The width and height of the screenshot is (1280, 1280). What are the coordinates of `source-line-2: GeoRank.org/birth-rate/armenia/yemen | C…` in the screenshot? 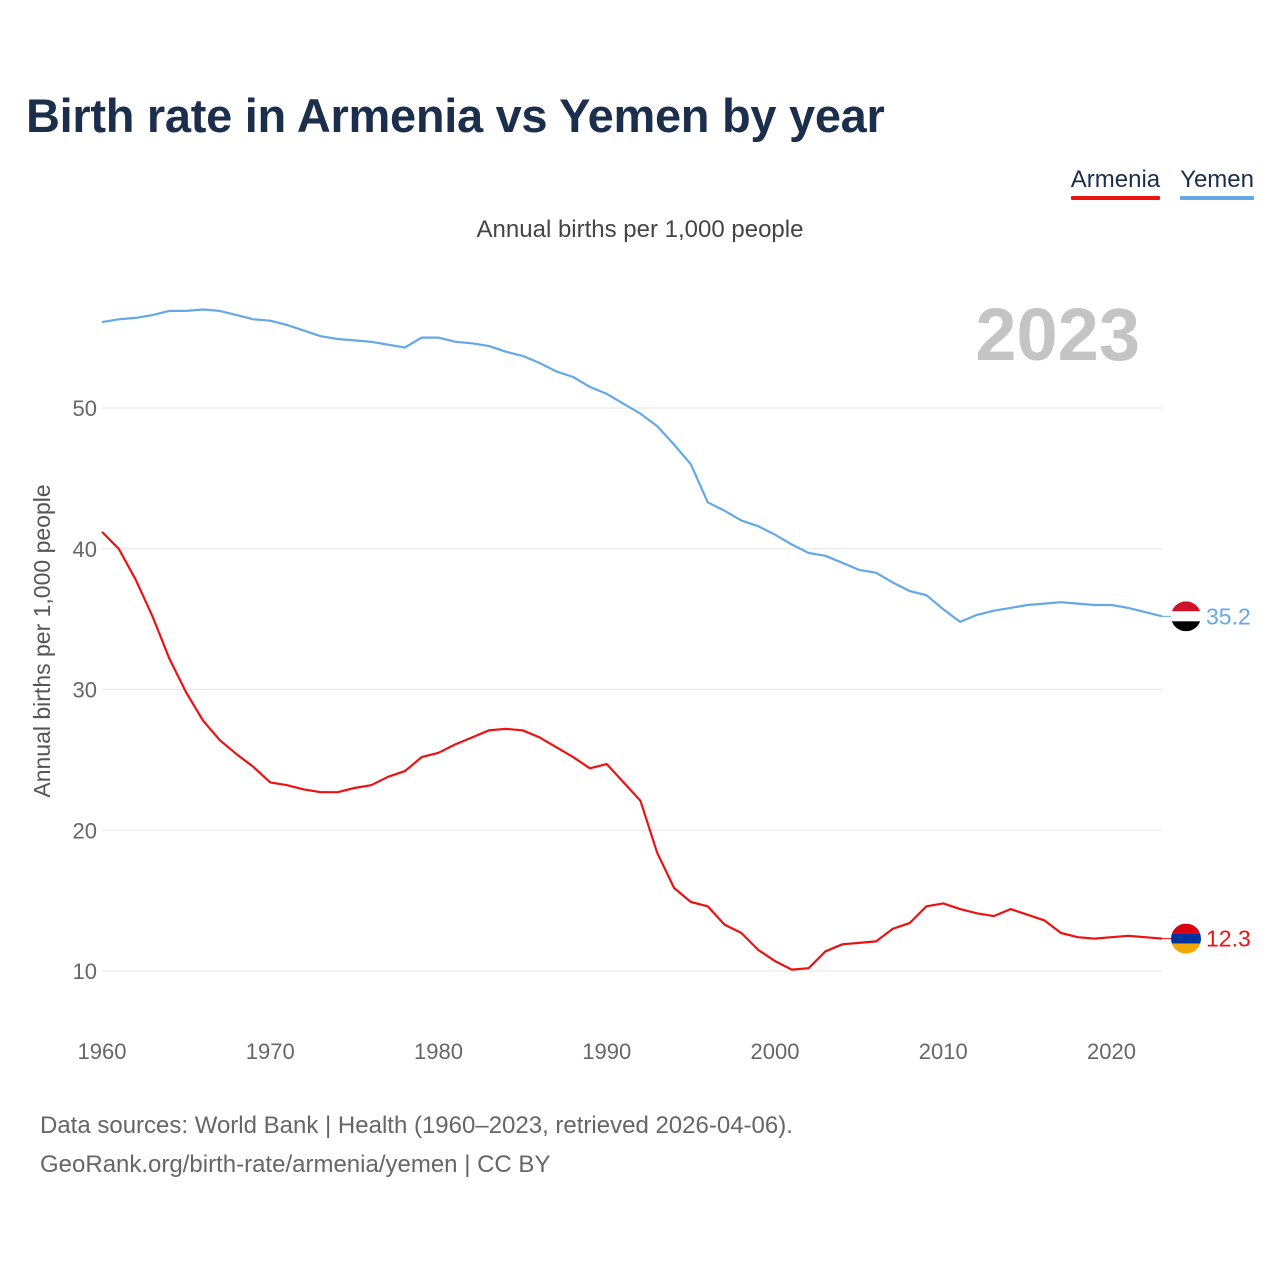 It's located at (295, 1164).